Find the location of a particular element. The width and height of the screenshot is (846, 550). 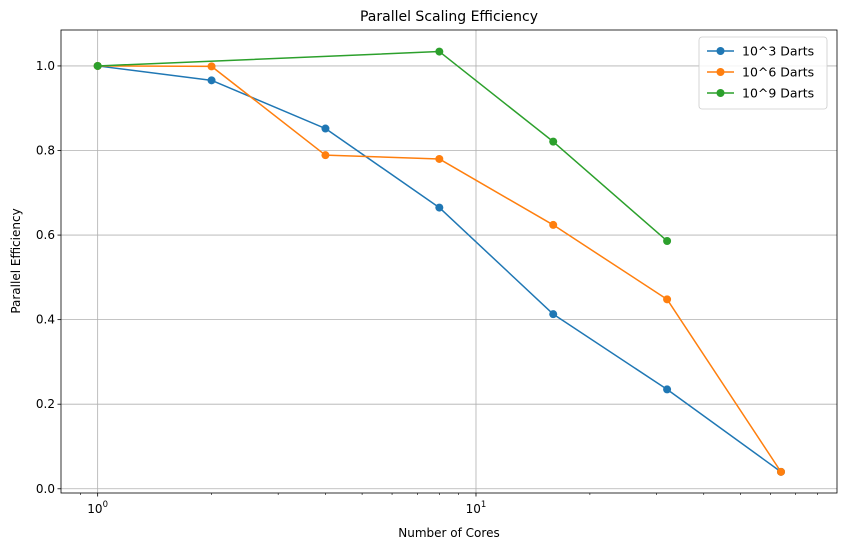

x-axis-label: Number of Cores is located at coordinates (448, 533).